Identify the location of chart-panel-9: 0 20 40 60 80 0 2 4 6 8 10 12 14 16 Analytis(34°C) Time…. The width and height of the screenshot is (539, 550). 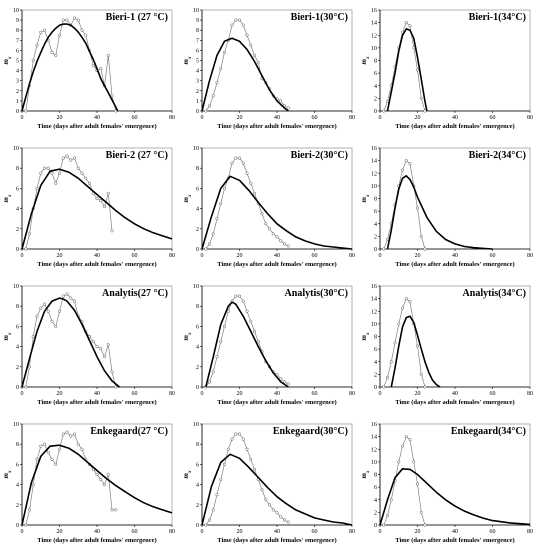
(446, 345).